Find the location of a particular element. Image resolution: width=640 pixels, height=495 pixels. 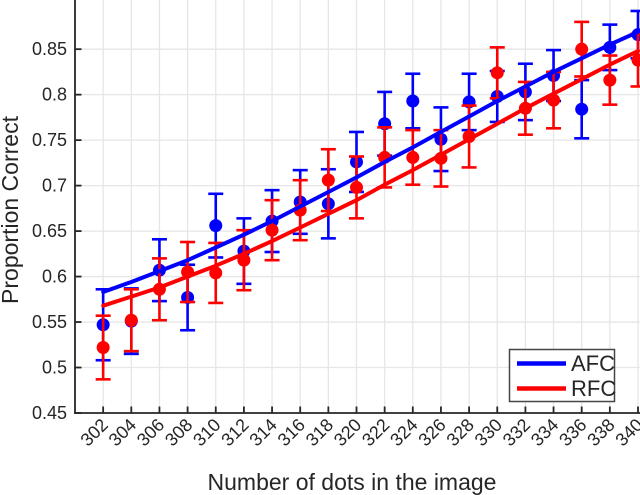

x-tick-label: 328 is located at coordinates (460, 432).